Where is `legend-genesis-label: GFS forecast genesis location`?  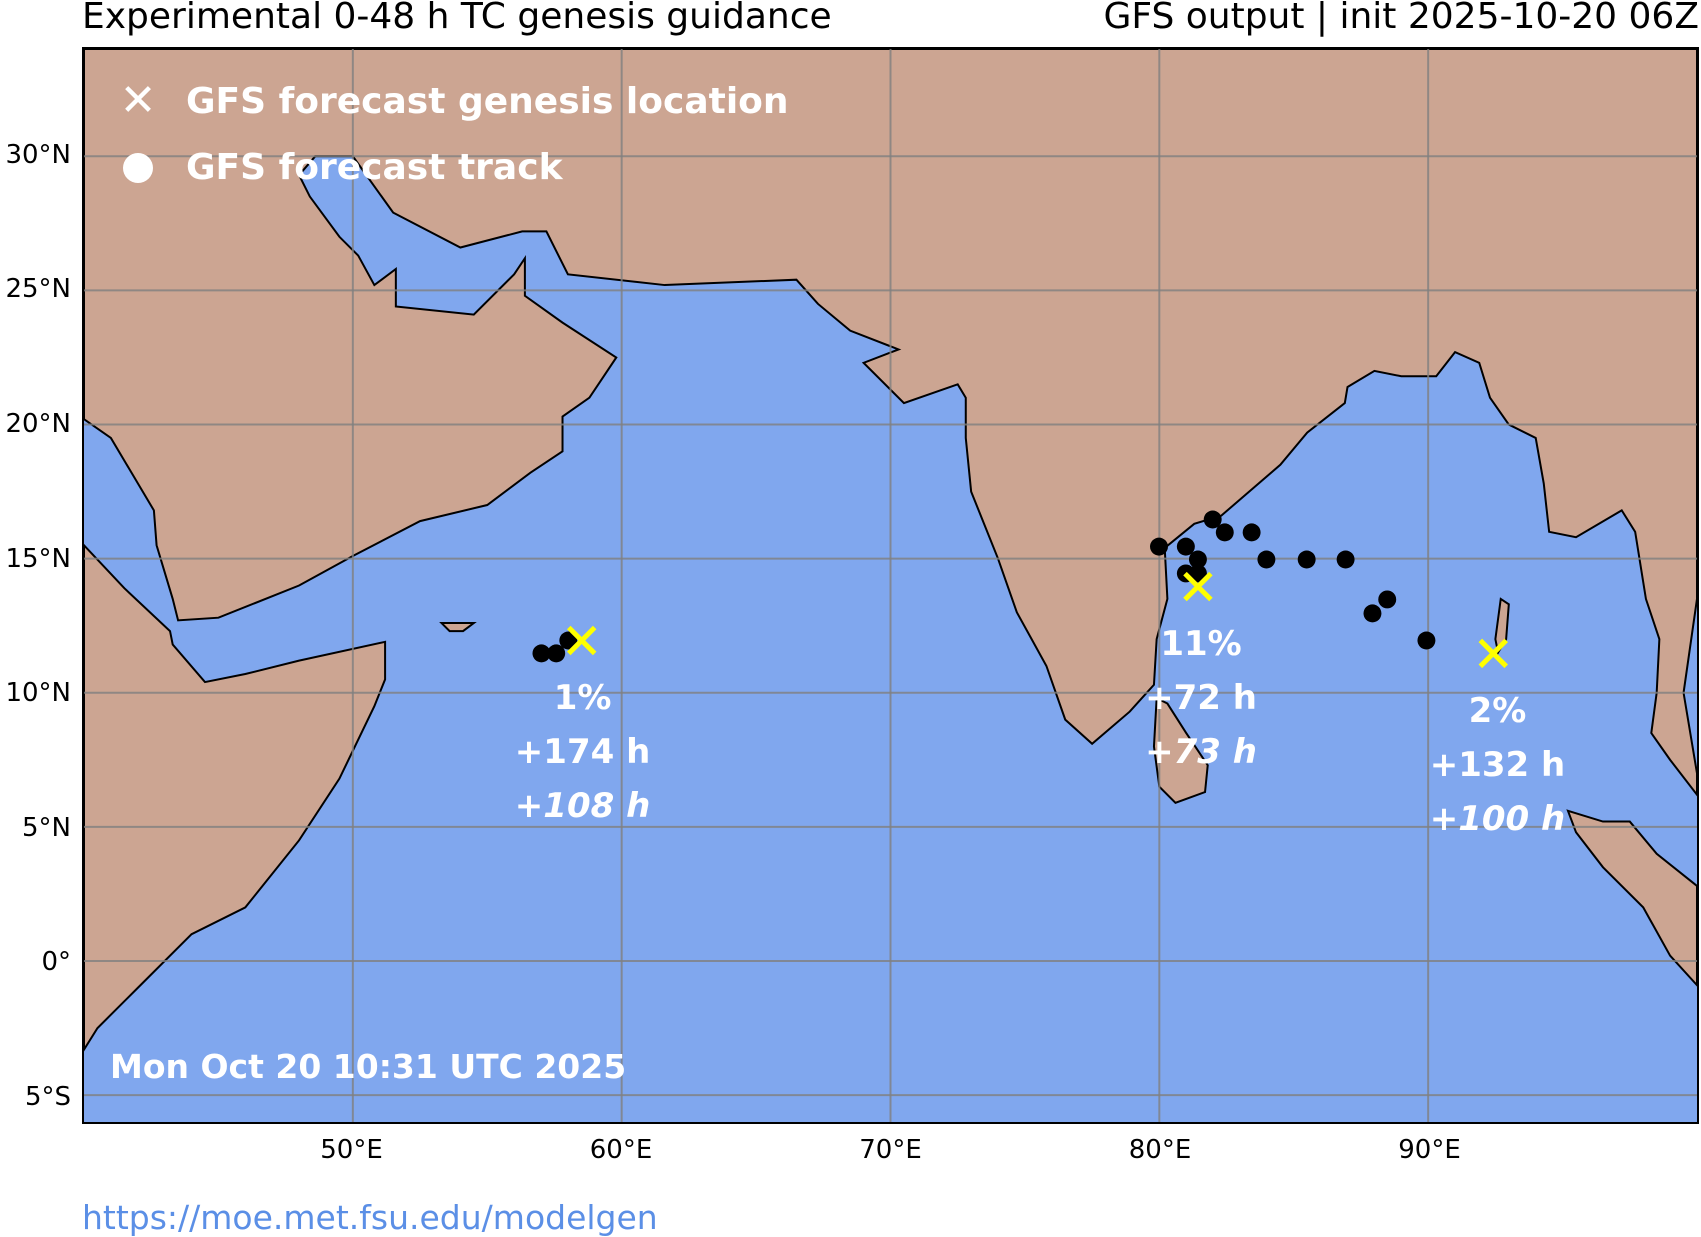 legend-genesis-label: GFS forecast genesis location is located at coordinates (487, 101).